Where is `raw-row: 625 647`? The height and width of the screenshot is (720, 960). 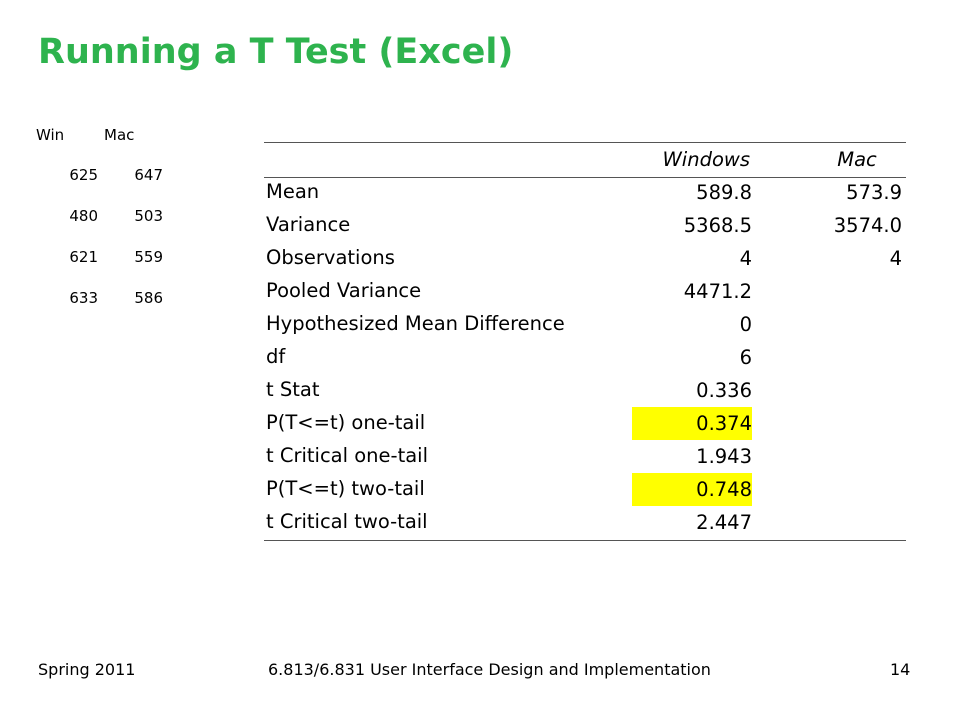
raw-row: 625 647 is located at coordinates (104, 176).